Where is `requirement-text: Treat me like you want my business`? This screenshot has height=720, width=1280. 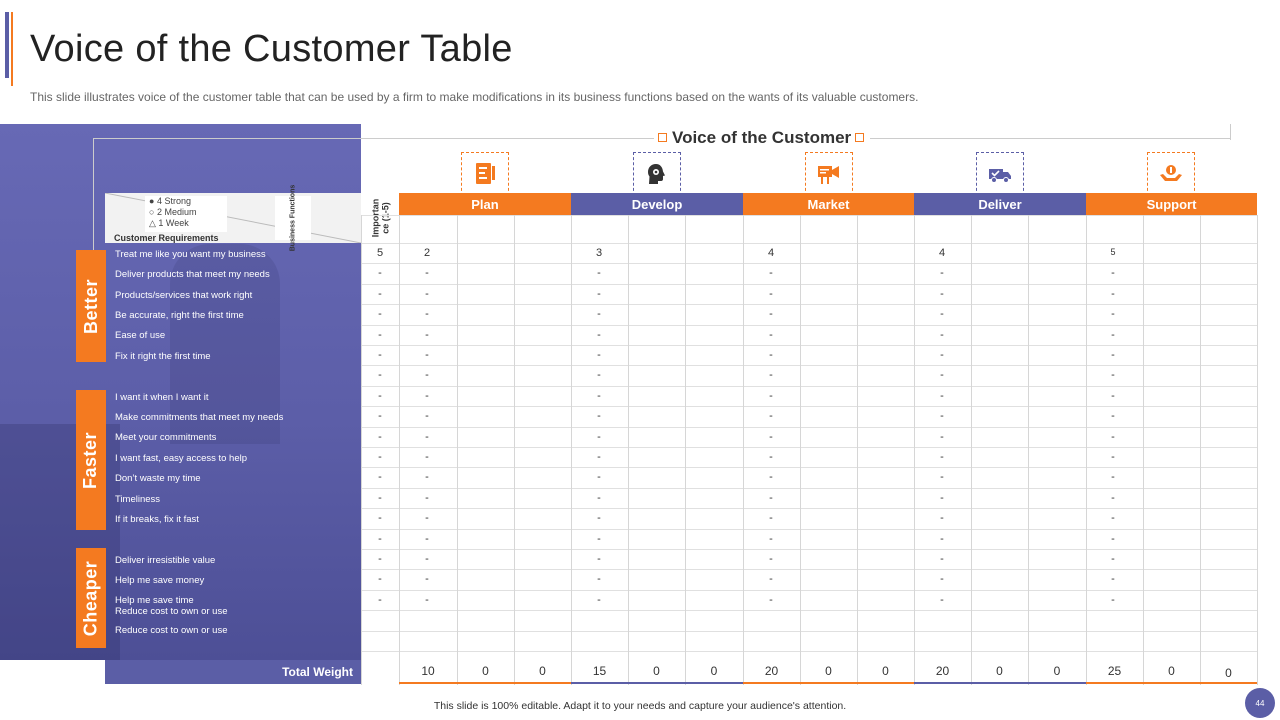
requirement-text: Treat me like you want my business is located at coordinates (190, 254).